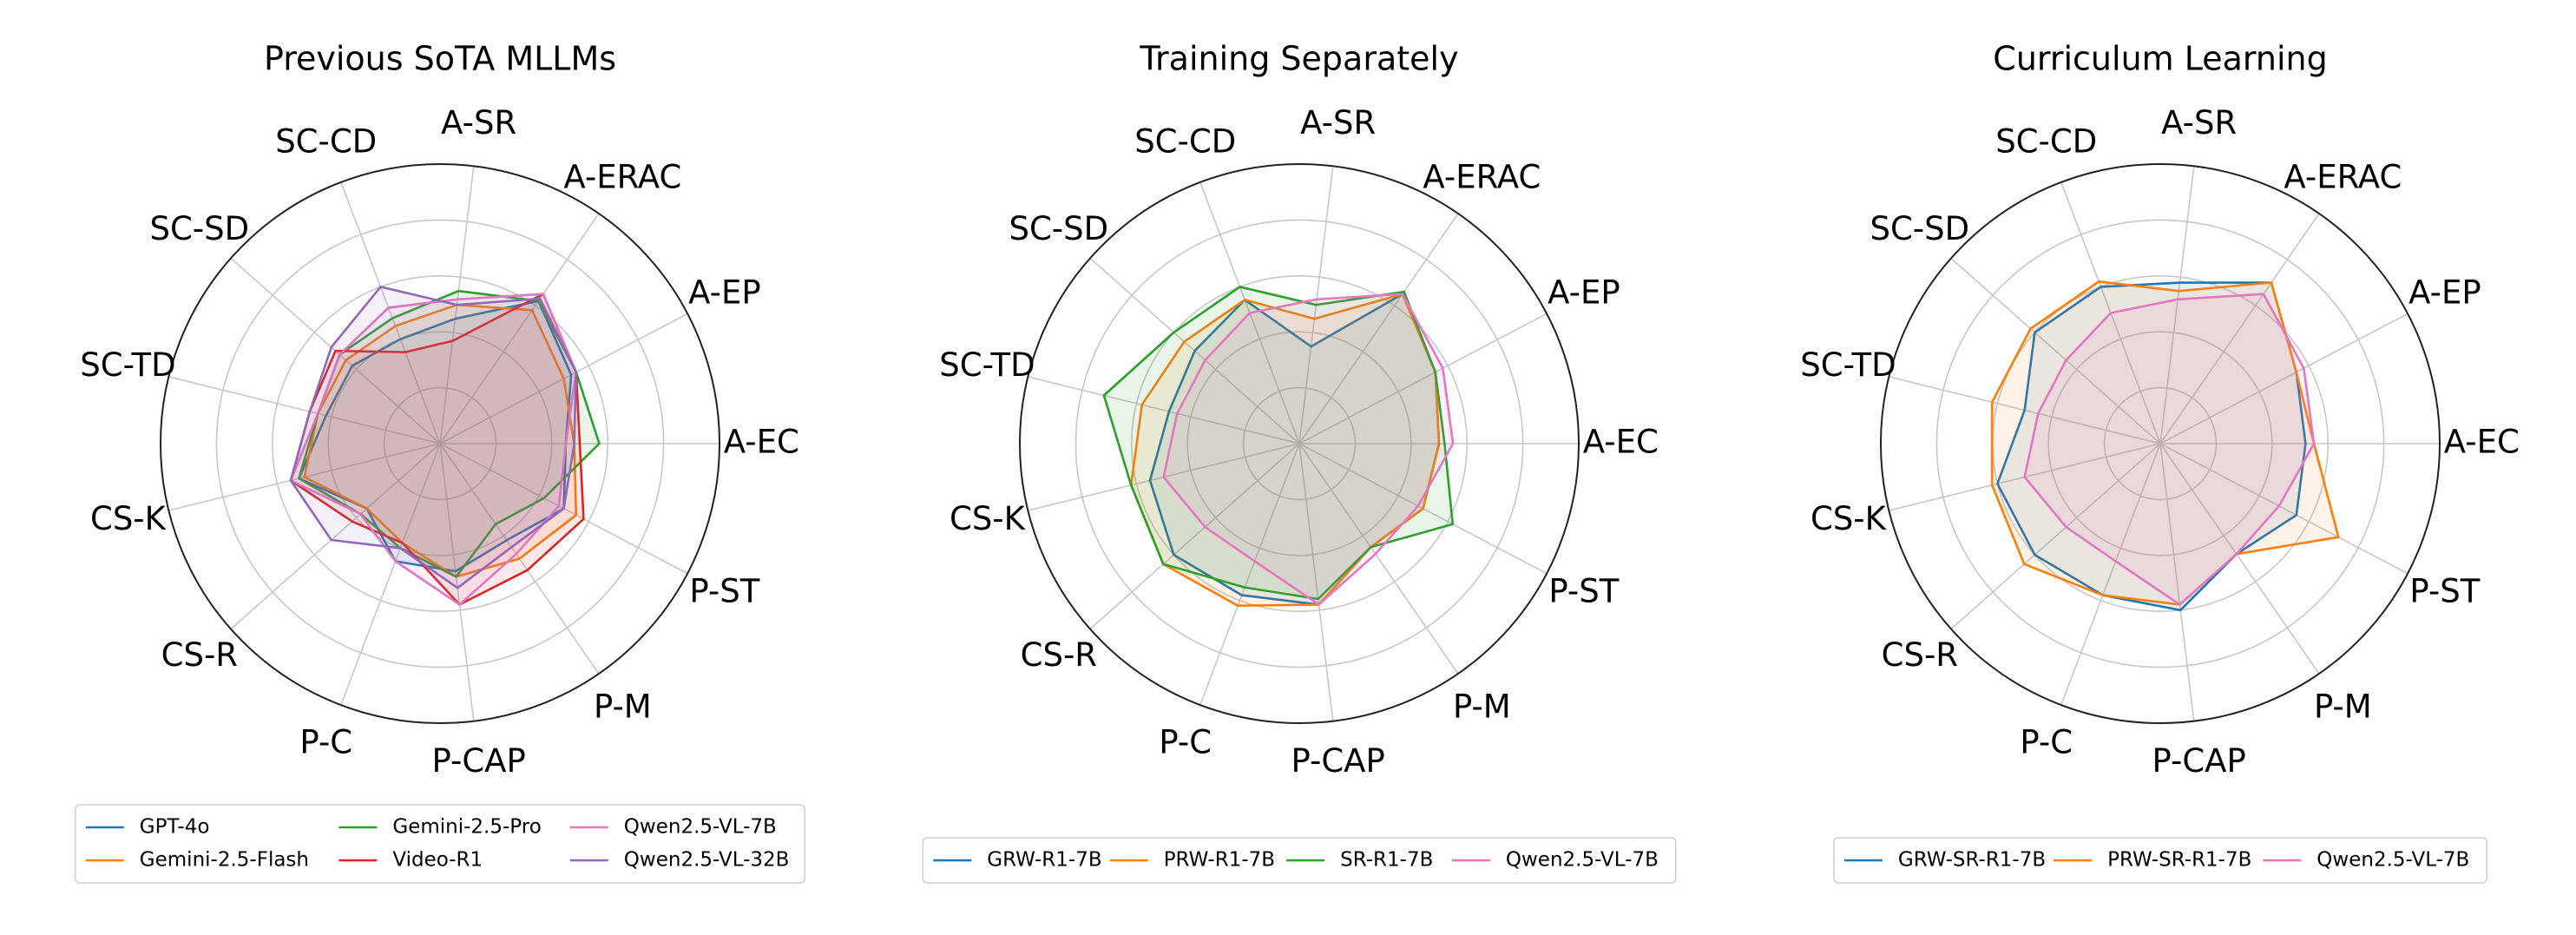 This screenshot has height=935, width=2576. Describe the element at coordinates (2160, 59) in the screenshot. I see `chart-title: Curriculum Learning` at that location.